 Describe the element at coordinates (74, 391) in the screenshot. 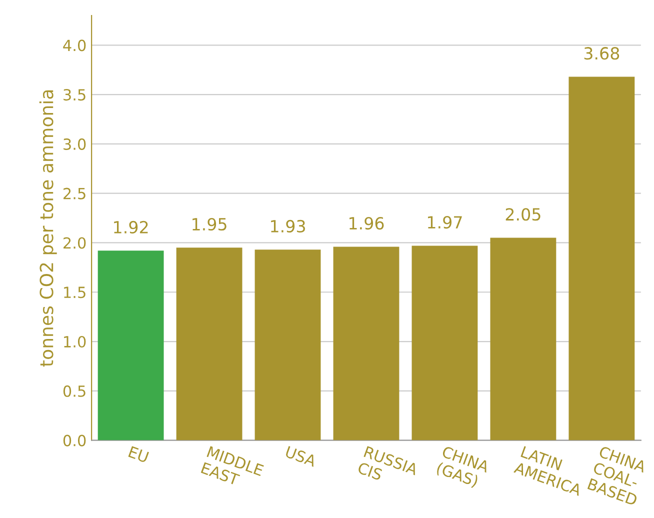

I see `y-tick-label: 0.5` at that location.